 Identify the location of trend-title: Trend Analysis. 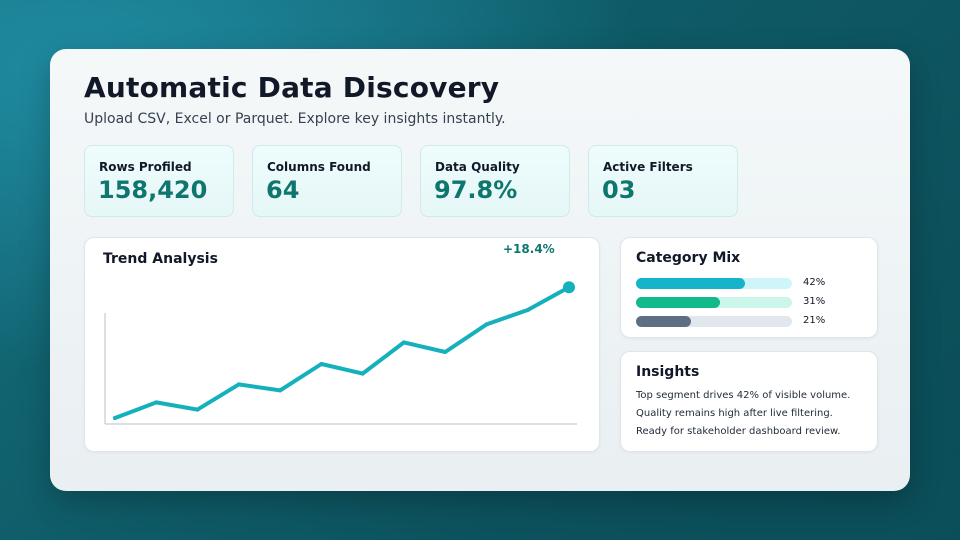
(160, 259).